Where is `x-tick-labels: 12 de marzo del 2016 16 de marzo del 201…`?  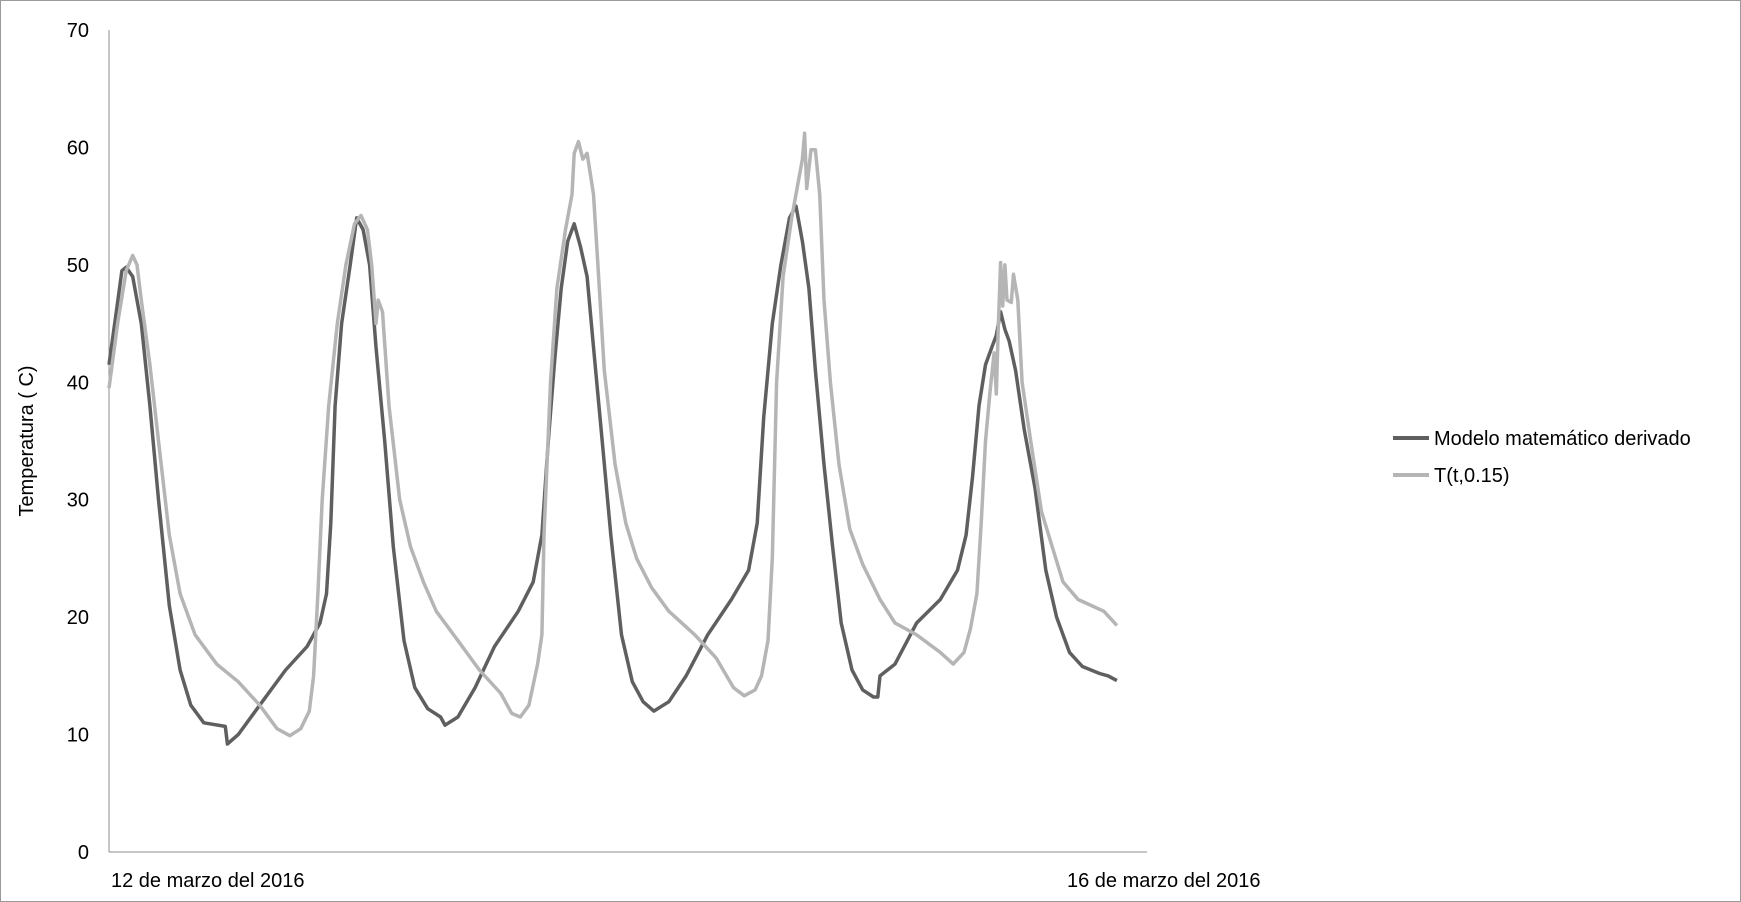
x-tick-labels: 12 de marzo del 2016 16 de marzo del 201… is located at coordinates (685, 881).